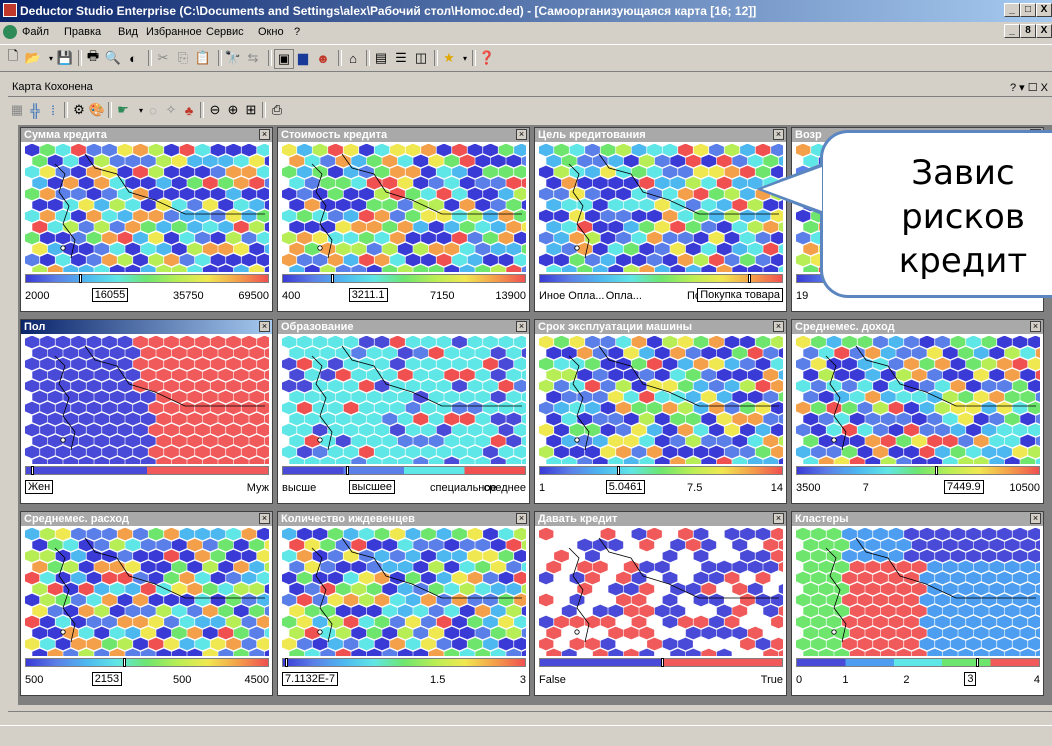 This screenshot has height=746, width=1052. Describe the element at coordinates (183, 57) in the screenshot. I see `copy-icon: ⎘` at that location.